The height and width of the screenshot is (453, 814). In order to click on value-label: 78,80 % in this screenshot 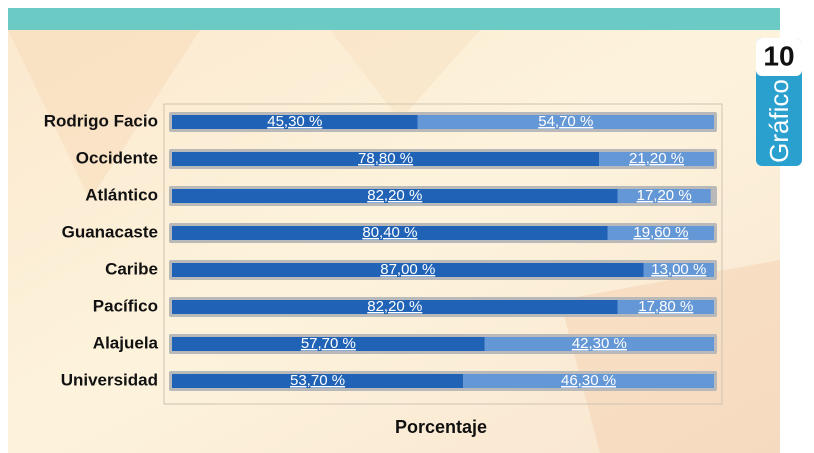, I will do `click(385, 158)`.